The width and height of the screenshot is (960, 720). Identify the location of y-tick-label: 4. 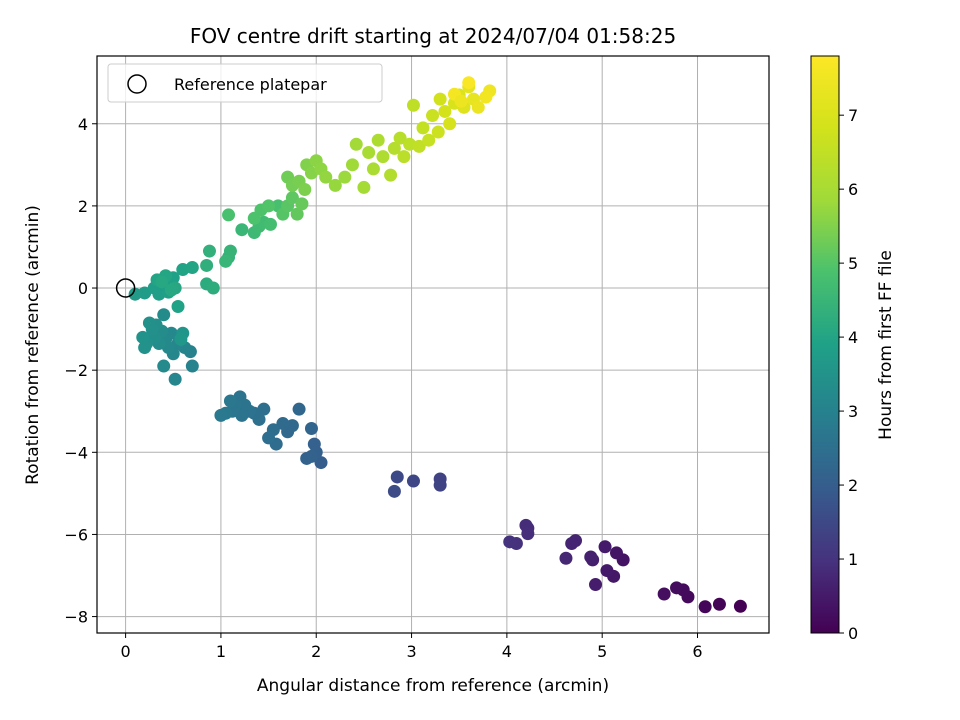
(83, 124).